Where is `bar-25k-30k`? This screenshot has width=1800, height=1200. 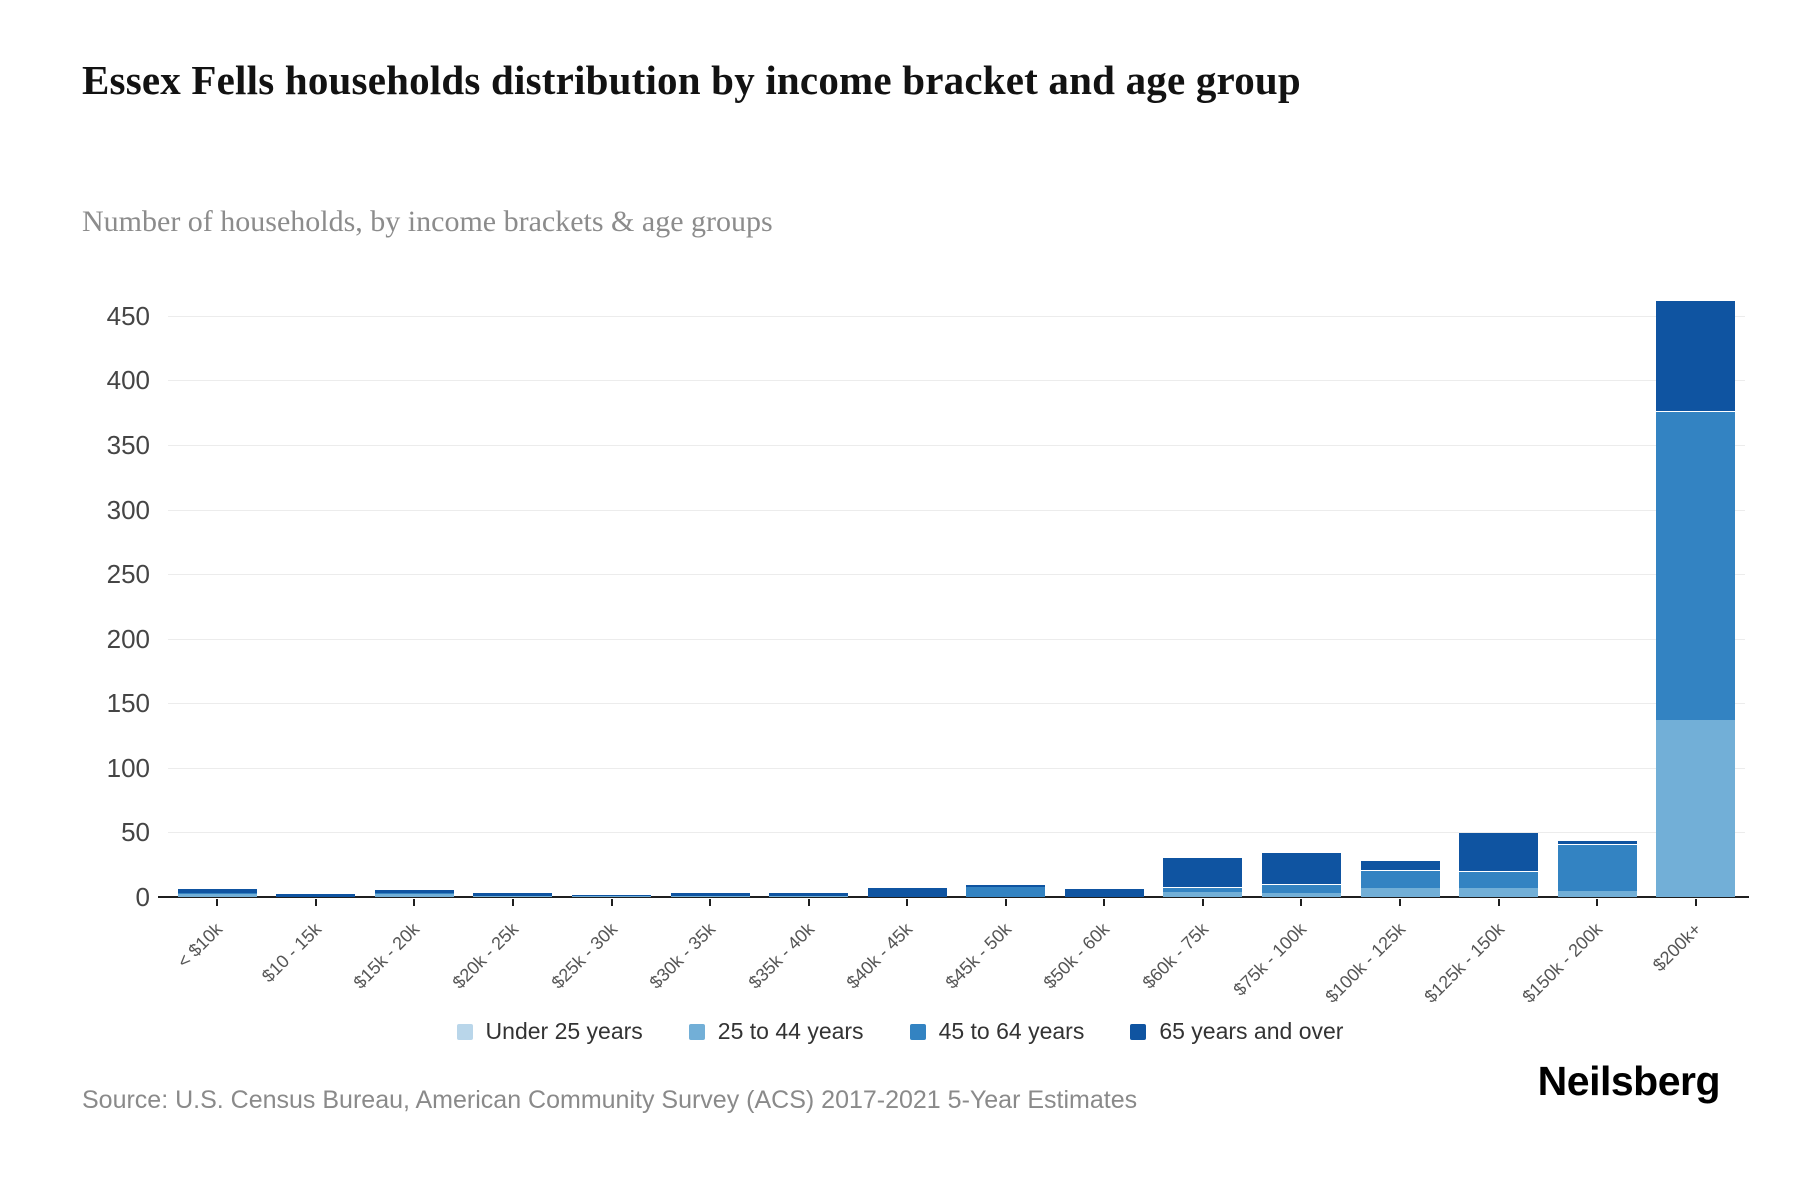 bar-25k-30k is located at coordinates (612, 587).